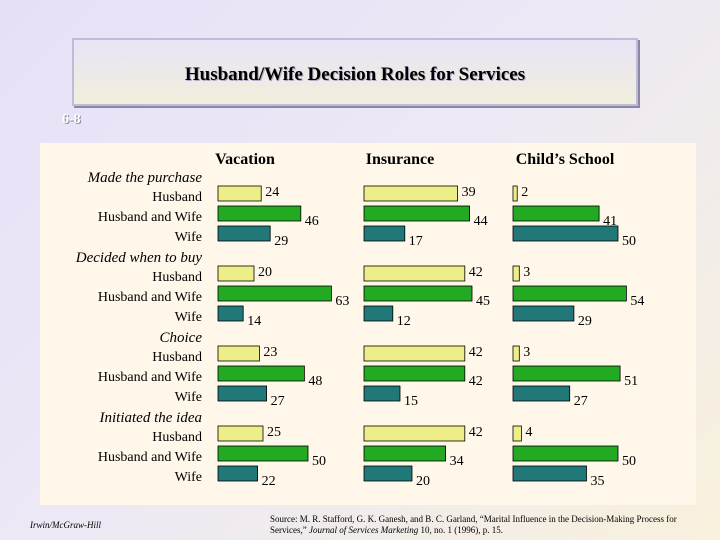  I want to click on panel-header-1: Insurance, so click(400, 159).